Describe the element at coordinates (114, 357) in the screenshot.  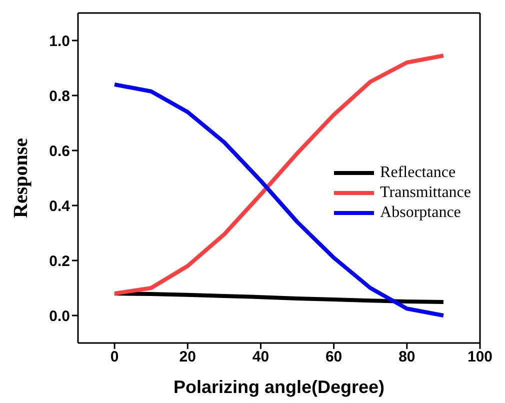
I see `x-tick-label: 0` at that location.